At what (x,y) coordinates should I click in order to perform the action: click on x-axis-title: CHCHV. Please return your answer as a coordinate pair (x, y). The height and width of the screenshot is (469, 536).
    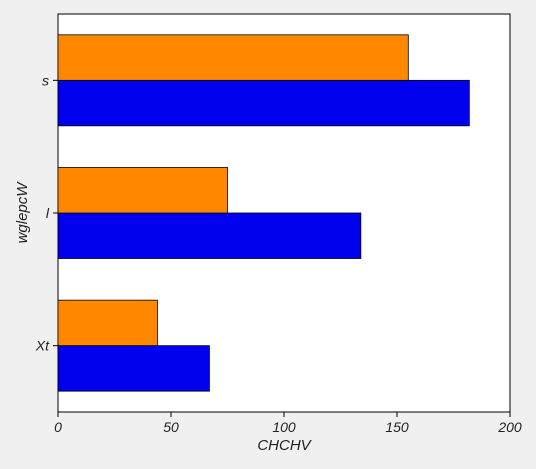
    Looking at the image, I should click on (284, 445).